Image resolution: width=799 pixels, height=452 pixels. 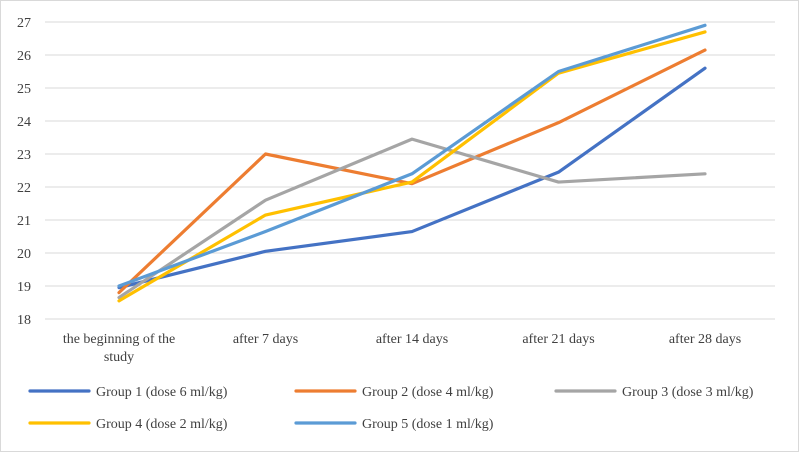 I want to click on legend-label: Group 1 (dose 6 ml/kg), so click(x=162, y=392).